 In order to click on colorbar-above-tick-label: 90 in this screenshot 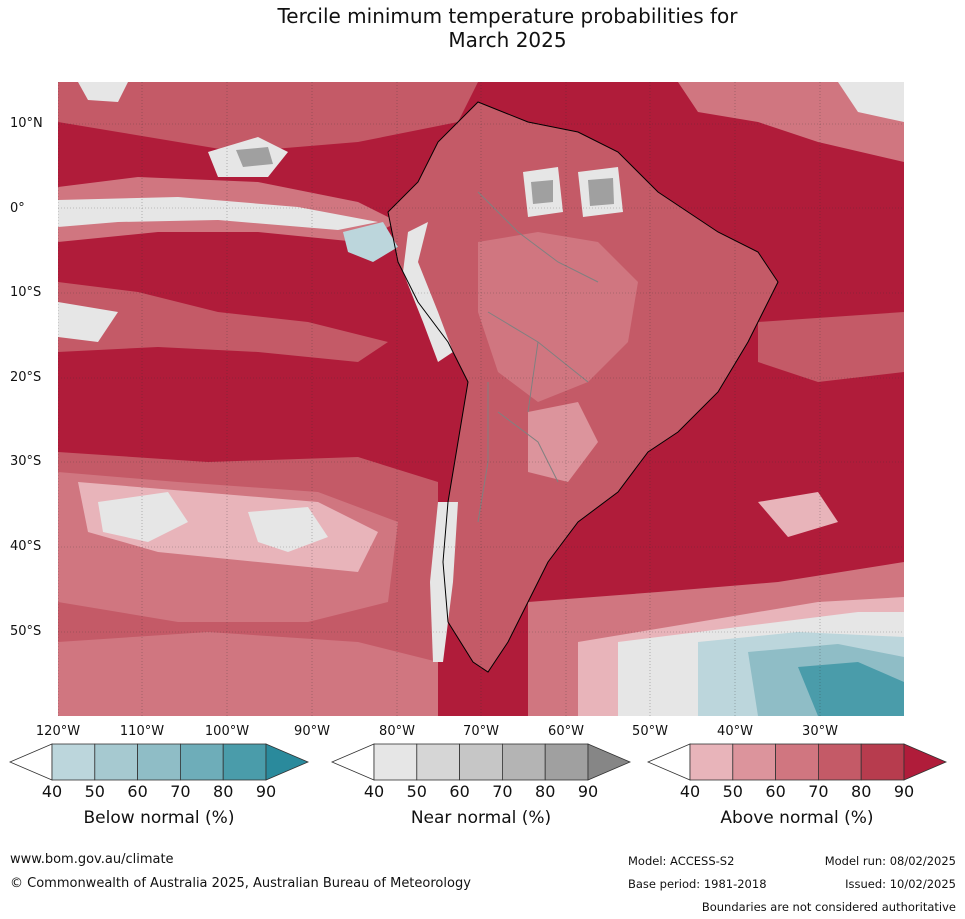, I will do `click(904, 791)`.